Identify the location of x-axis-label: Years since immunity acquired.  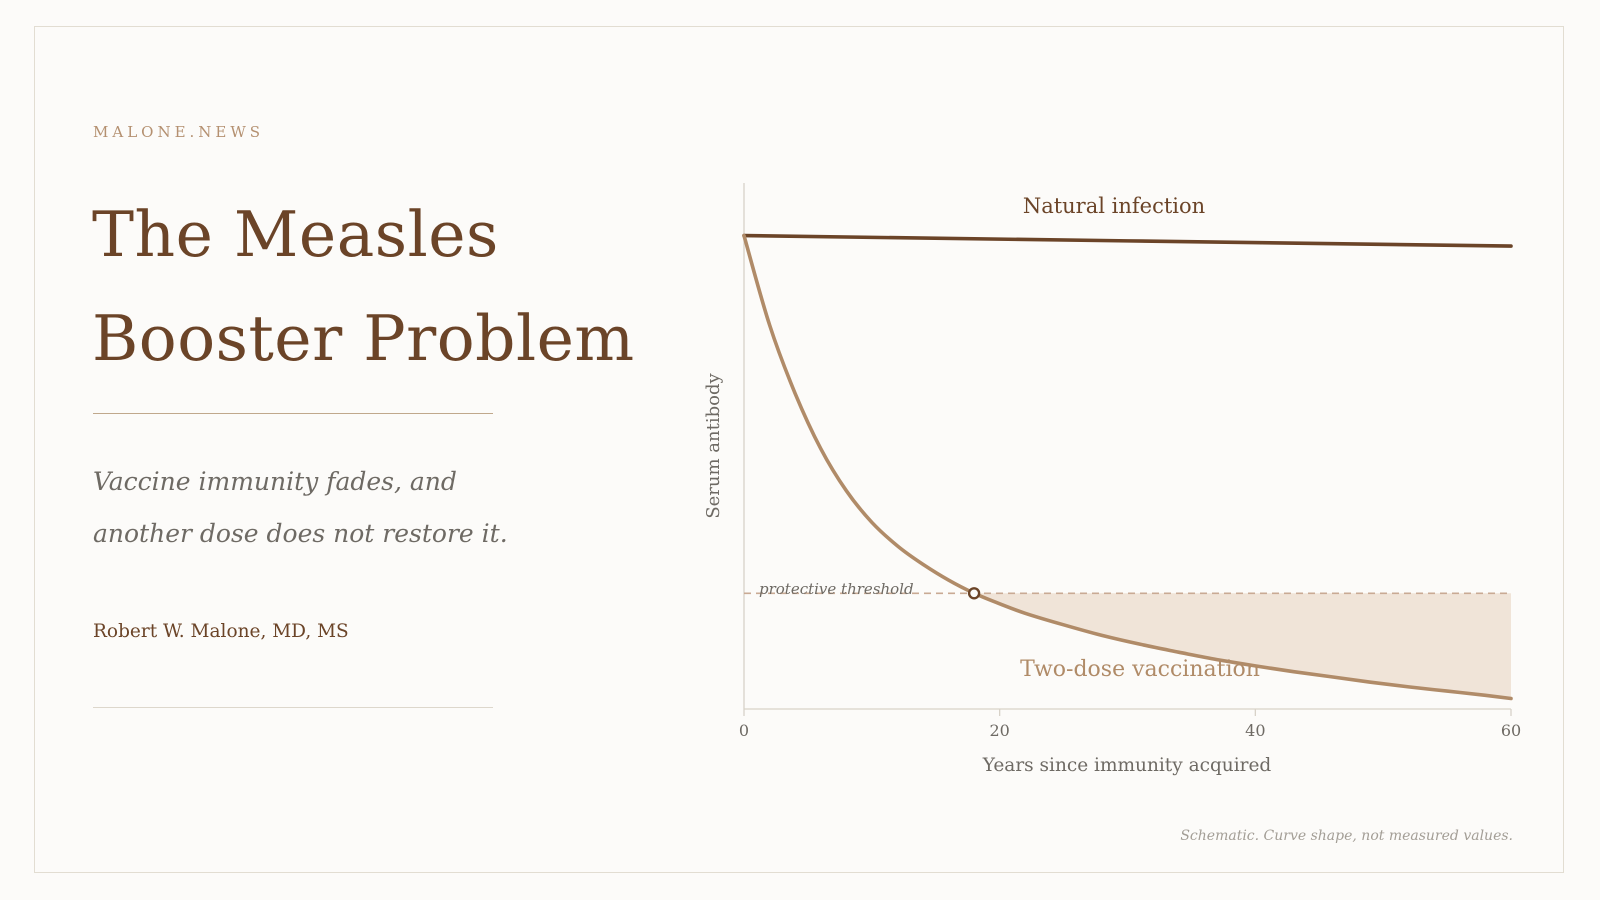
(1127, 765).